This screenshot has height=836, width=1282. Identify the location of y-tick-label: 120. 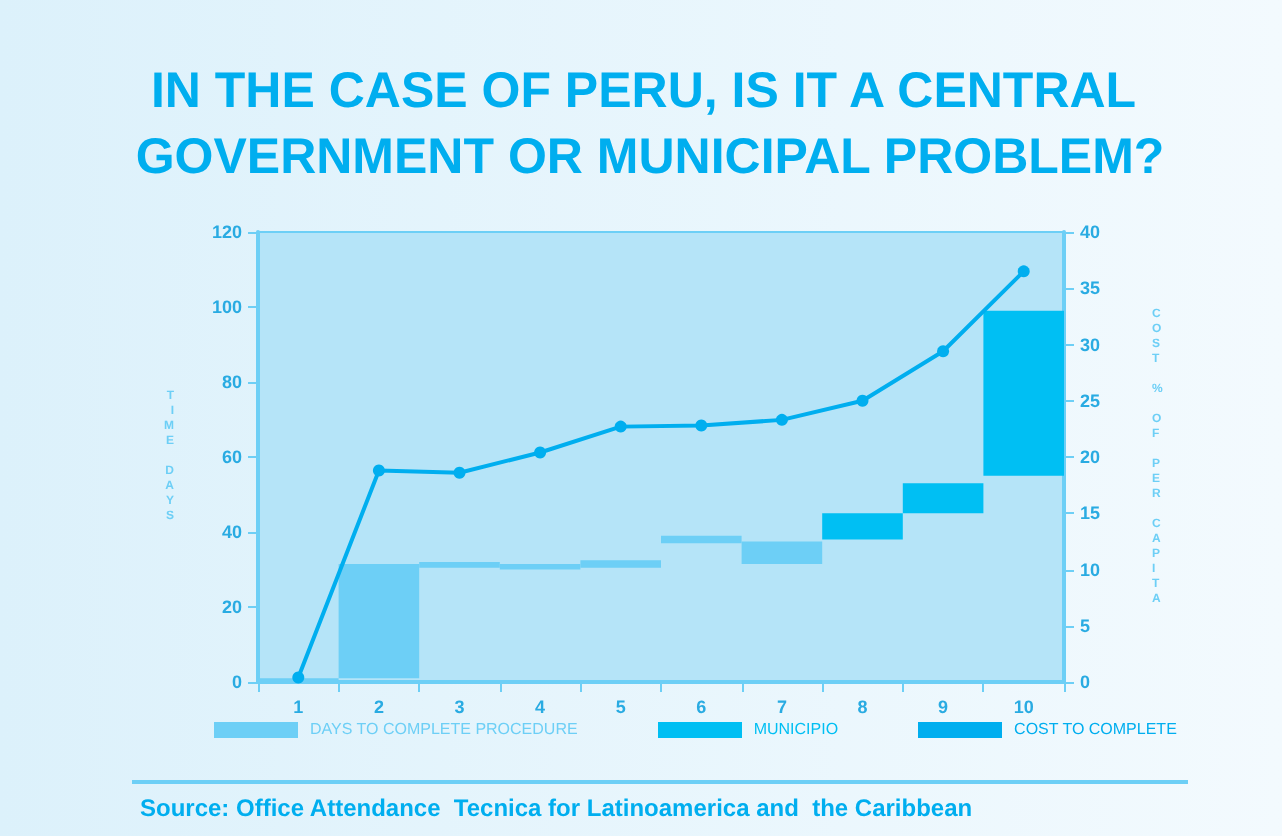
(226, 232).